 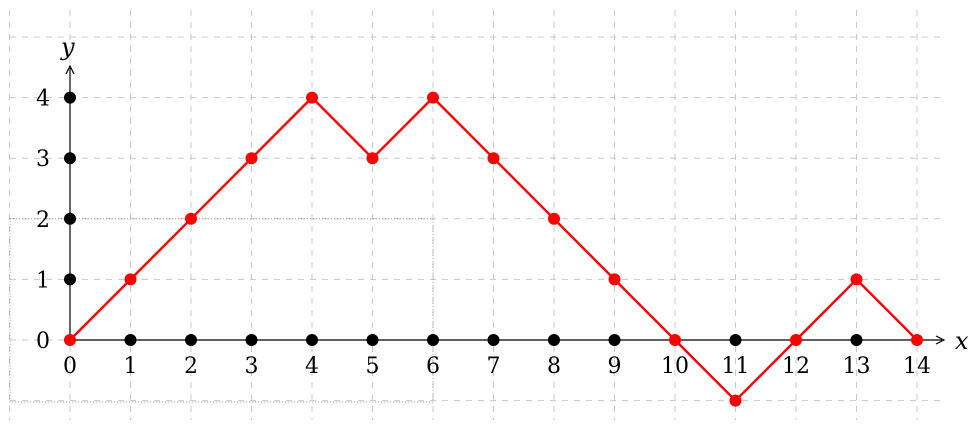 What do you see at coordinates (373, 366) in the screenshot?
I see `x-tick-label: 5` at bounding box center [373, 366].